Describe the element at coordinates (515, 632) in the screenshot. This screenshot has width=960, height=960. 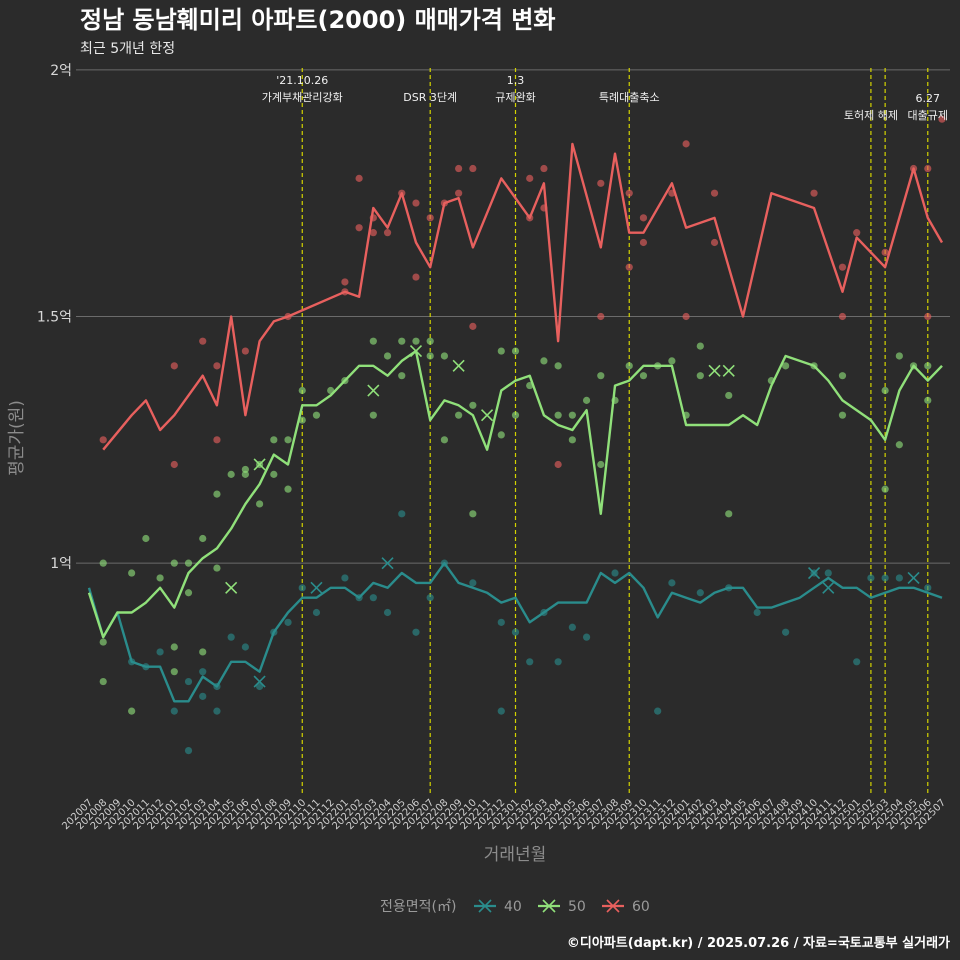
I see `series-line` at that location.